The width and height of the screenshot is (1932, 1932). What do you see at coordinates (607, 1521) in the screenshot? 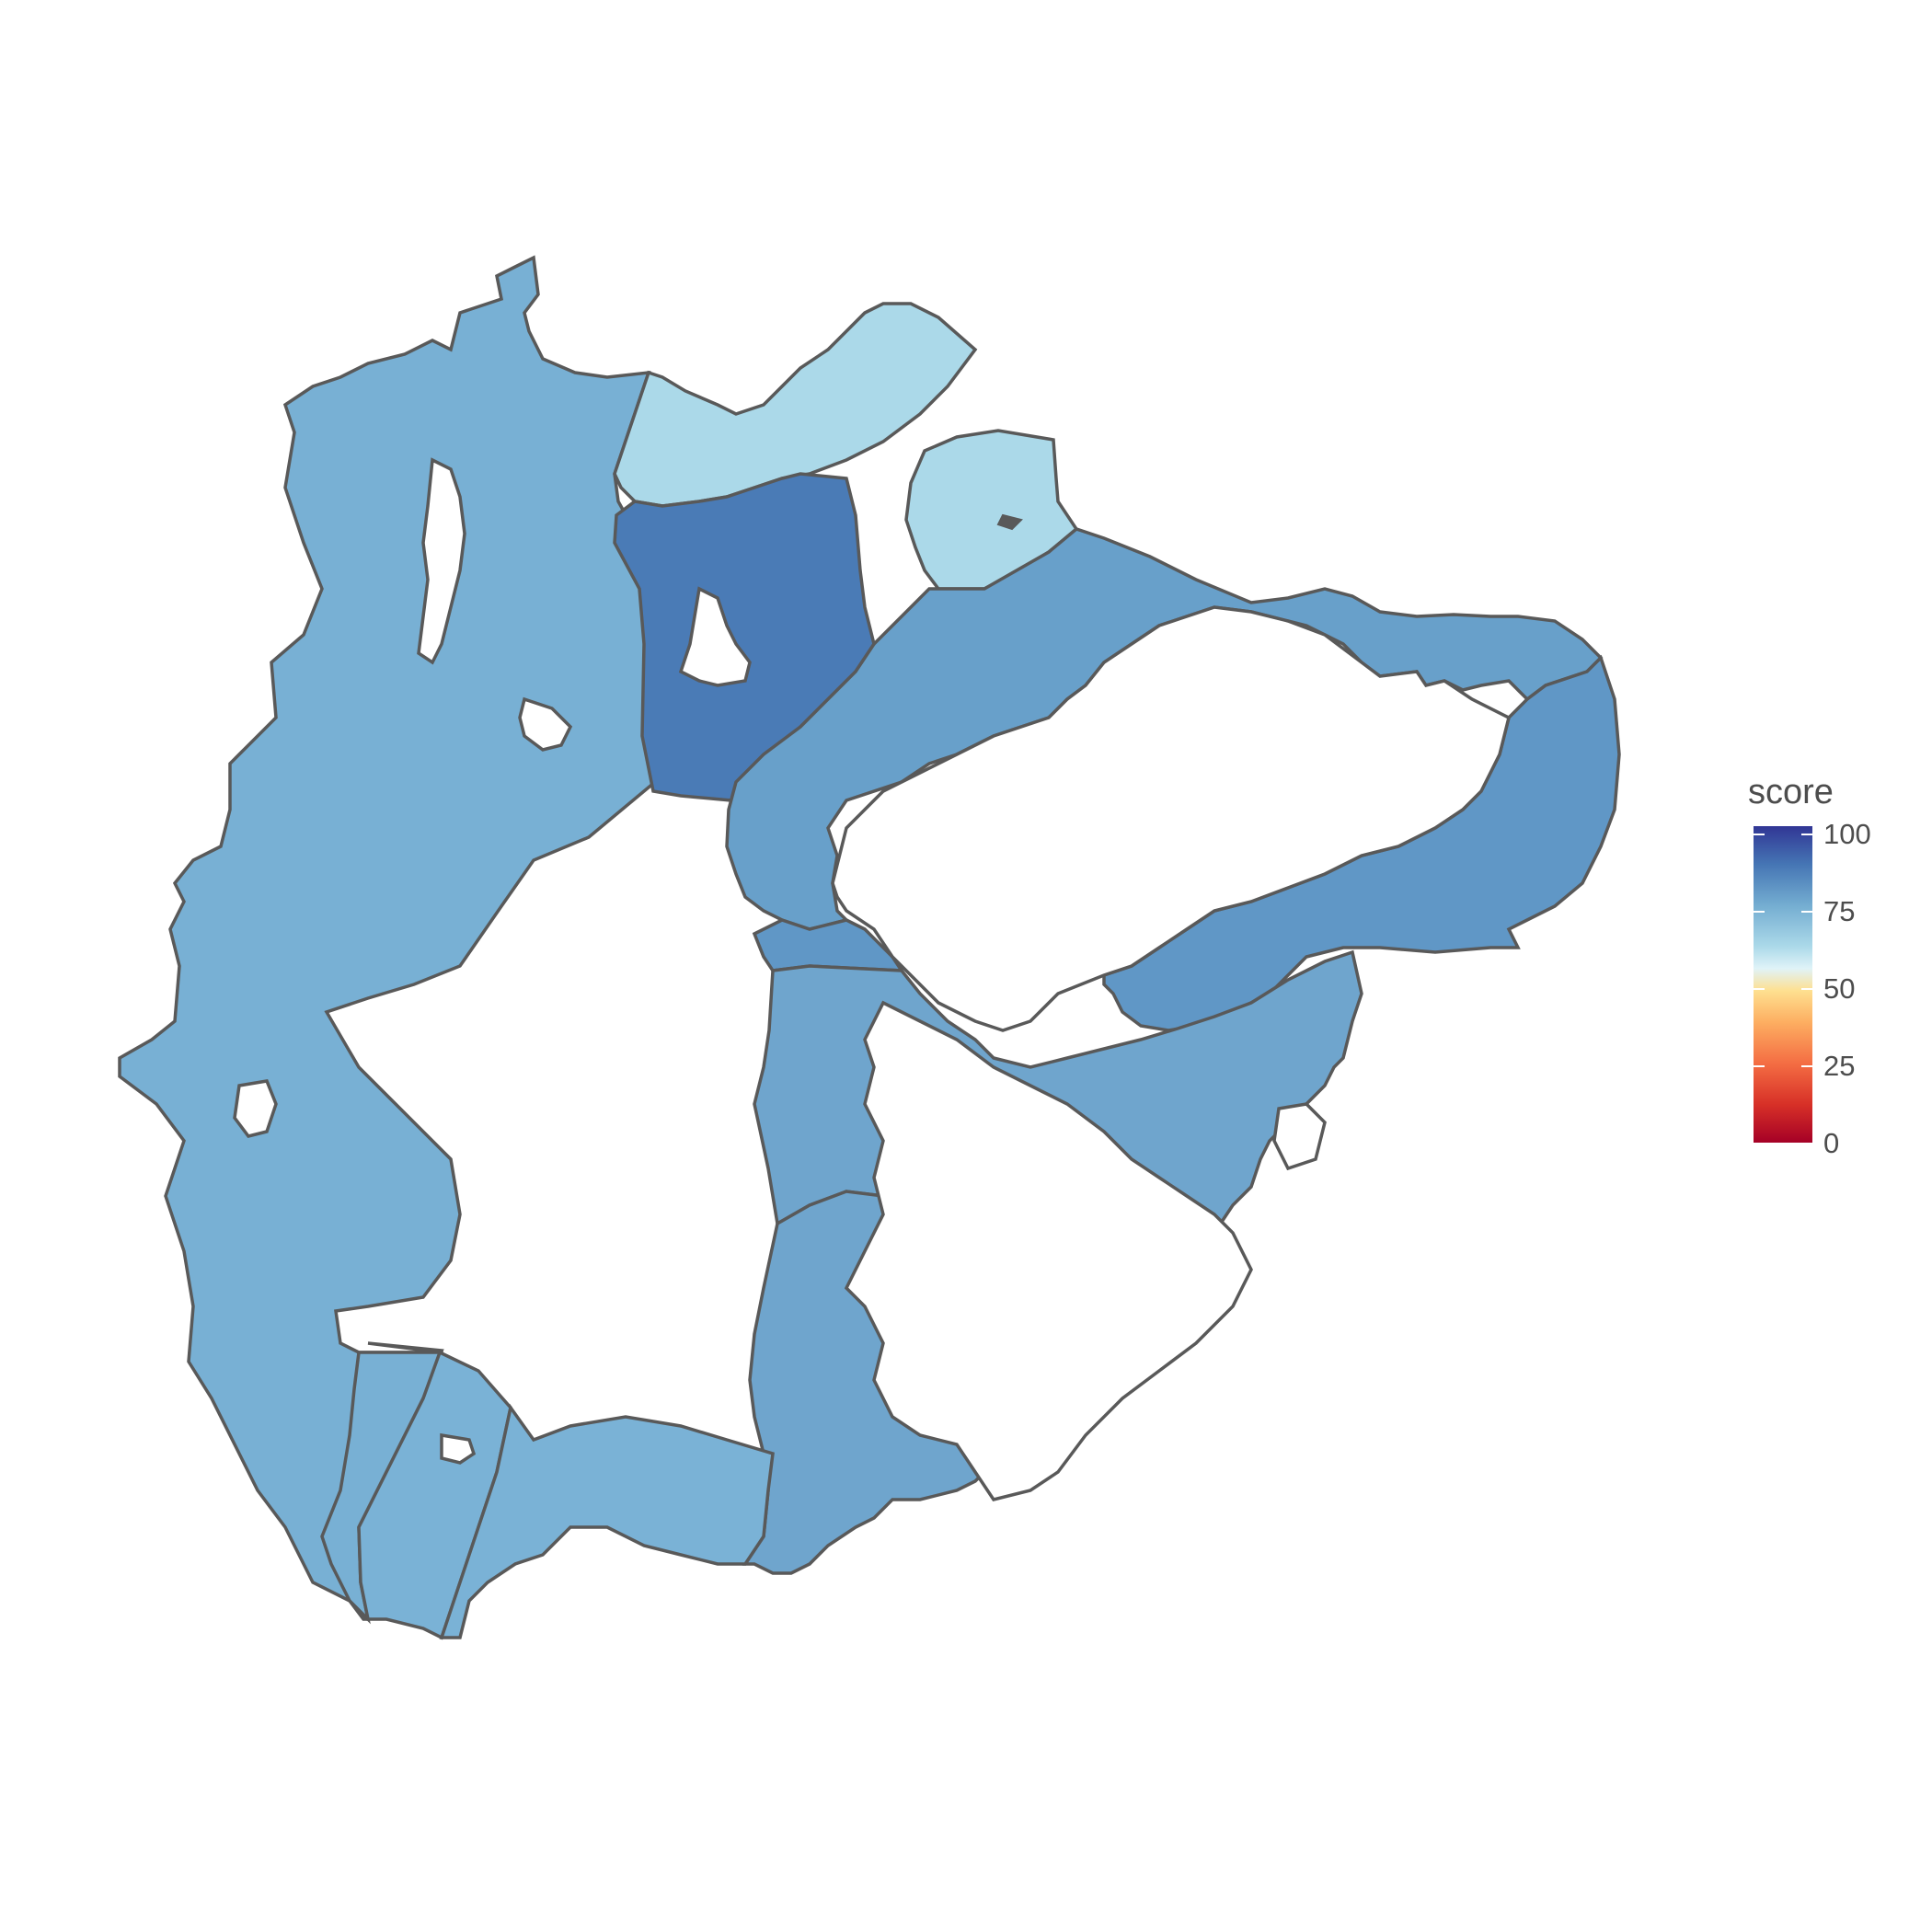
I see `map-region` at bounding box center [607, 1521].